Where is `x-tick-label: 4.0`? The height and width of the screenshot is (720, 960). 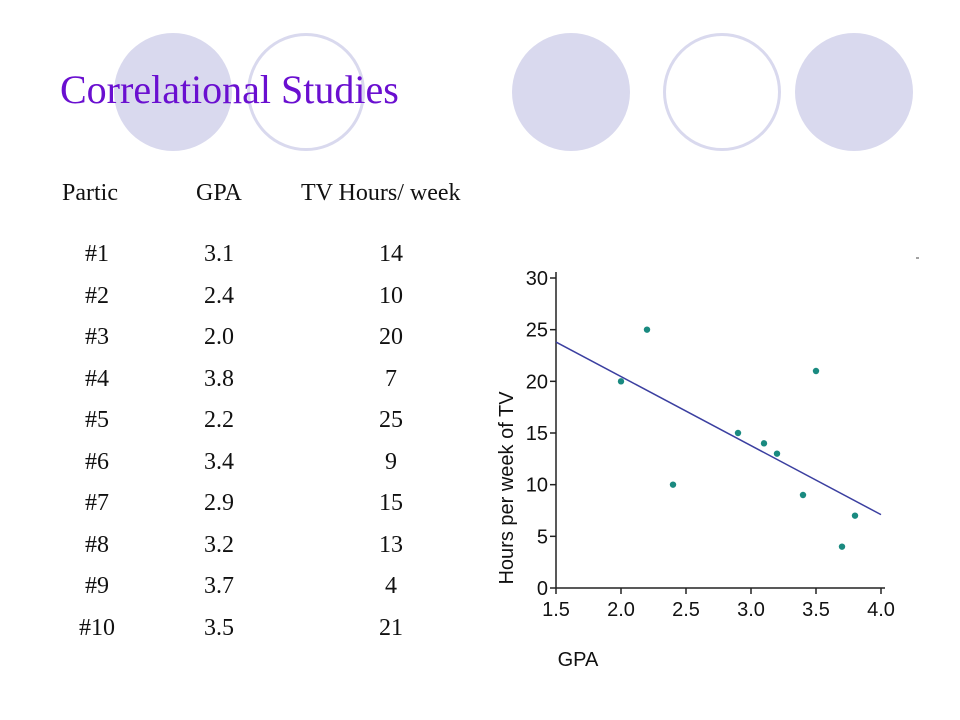
x-tick-label: 4.0 is located at coordinates (881, 610).